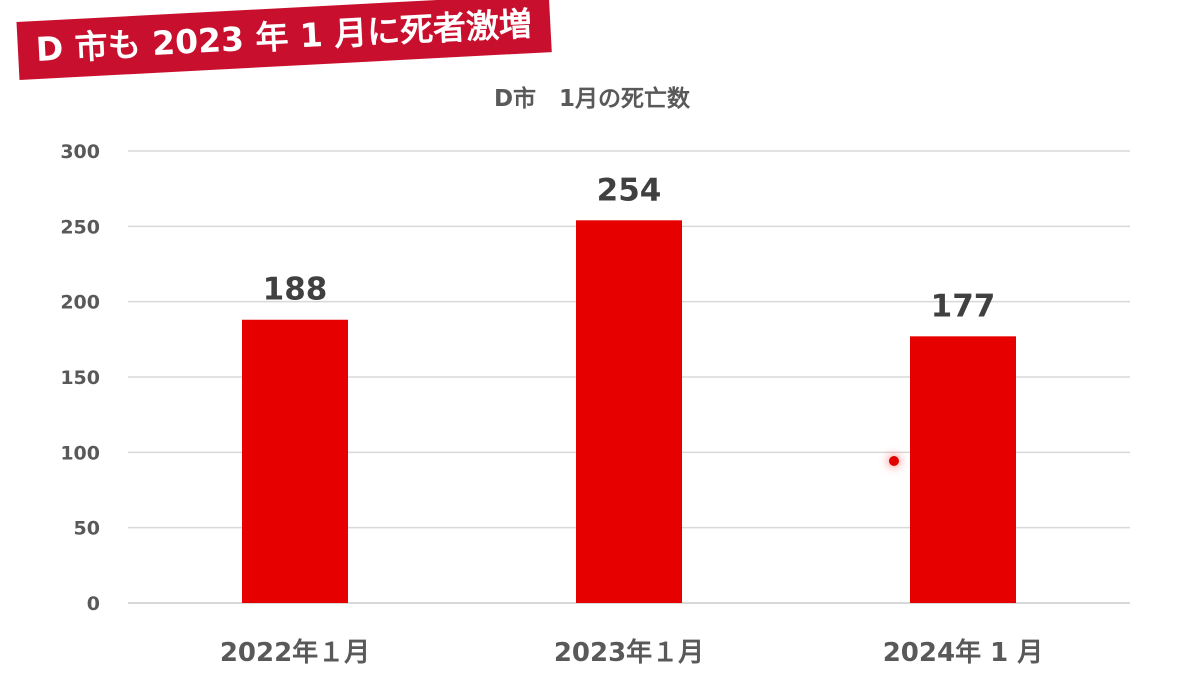  Describe the element at coordinates (963, 652) in the screenshot. I see `x-category-label-3: 2024年 1 月` at that location.